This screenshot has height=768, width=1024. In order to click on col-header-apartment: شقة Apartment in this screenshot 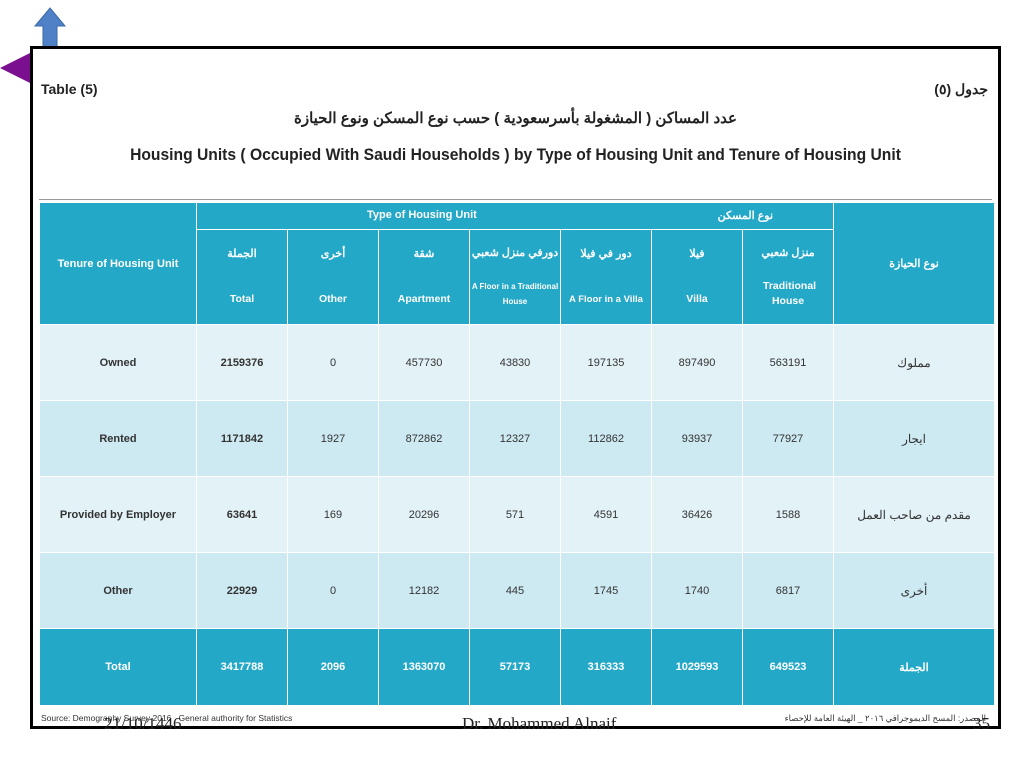, I will do `click(424, 277)`.